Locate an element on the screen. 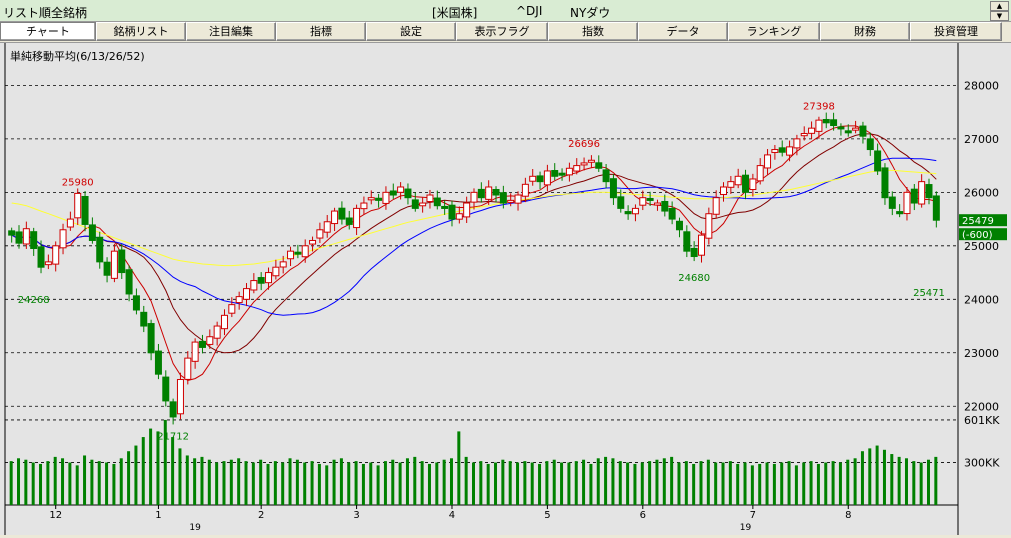  tab-8: データ is located at coordinates (683, 31).